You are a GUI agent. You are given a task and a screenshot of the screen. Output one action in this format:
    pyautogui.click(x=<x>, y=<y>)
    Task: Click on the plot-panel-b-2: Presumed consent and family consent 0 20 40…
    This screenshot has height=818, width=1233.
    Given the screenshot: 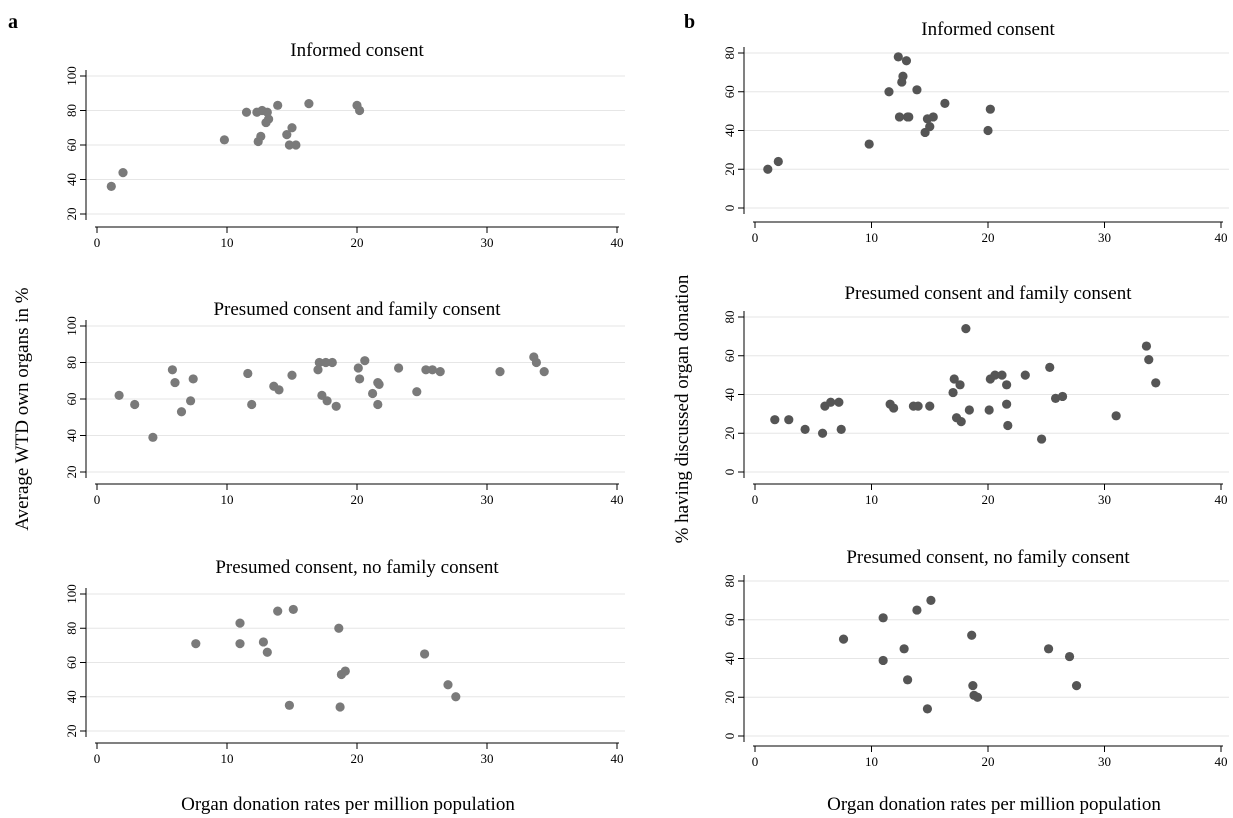 What is the action you would take?
    pyautogui.click(x=975, y=395)
    